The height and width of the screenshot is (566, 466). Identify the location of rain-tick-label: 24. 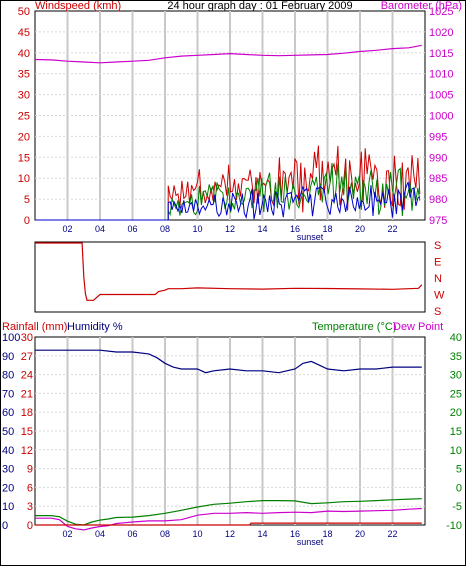
(27, 376).